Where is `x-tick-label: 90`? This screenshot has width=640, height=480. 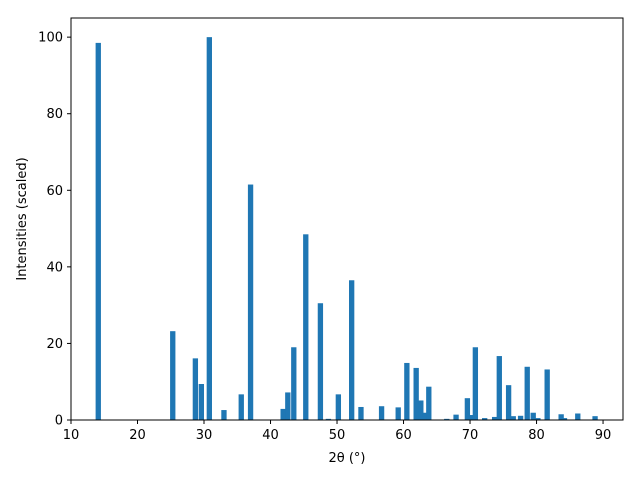 x-tick-label: 90 is located at coordinates (603, 435).